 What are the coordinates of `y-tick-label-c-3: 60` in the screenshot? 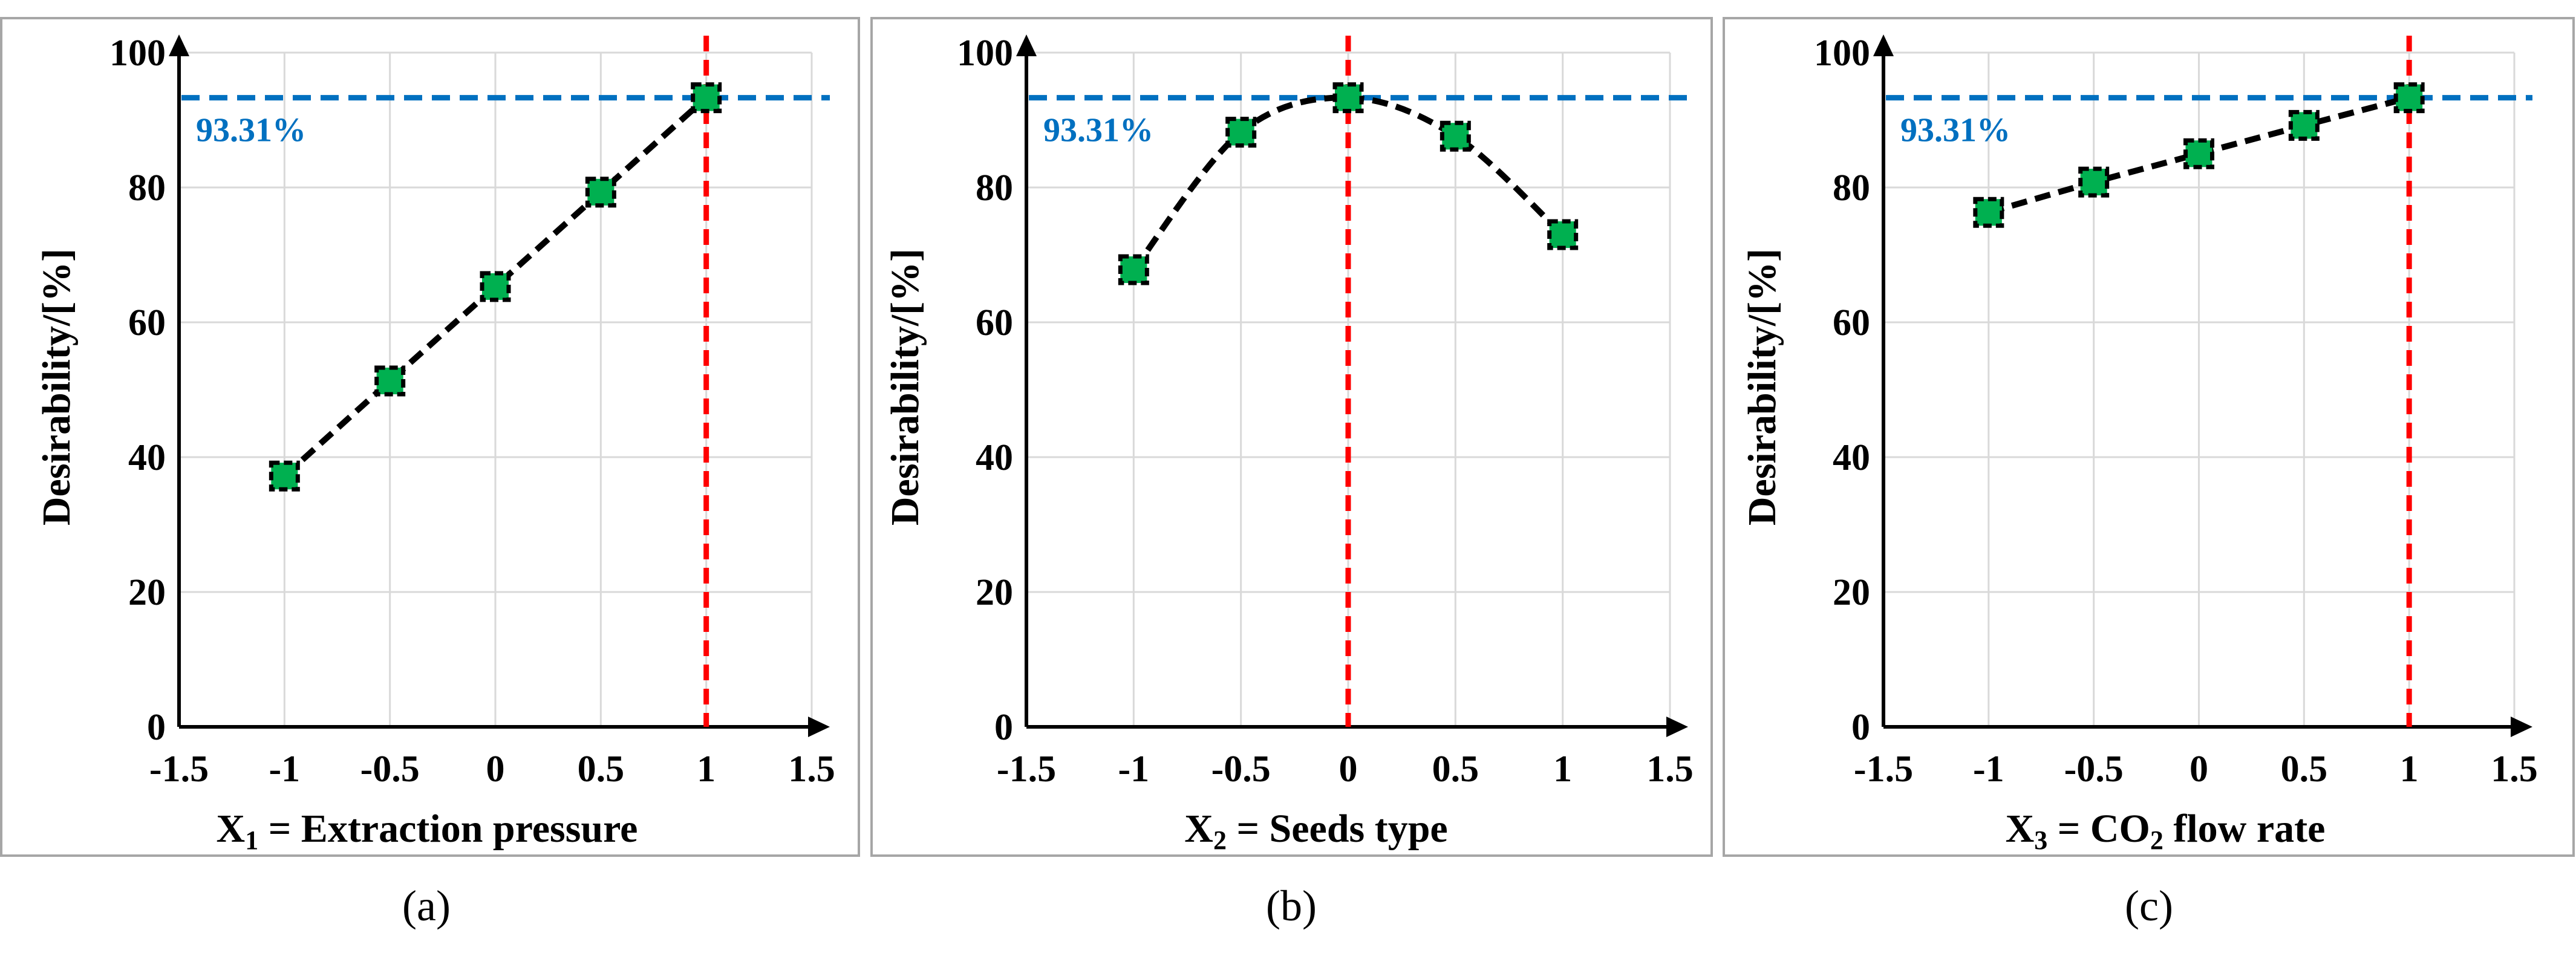 It's located at (1851, 323).